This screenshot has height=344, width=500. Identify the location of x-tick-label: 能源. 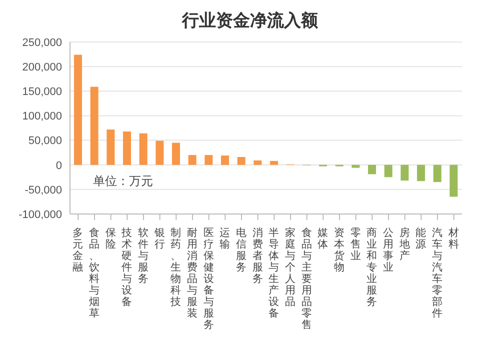
(421, 238).